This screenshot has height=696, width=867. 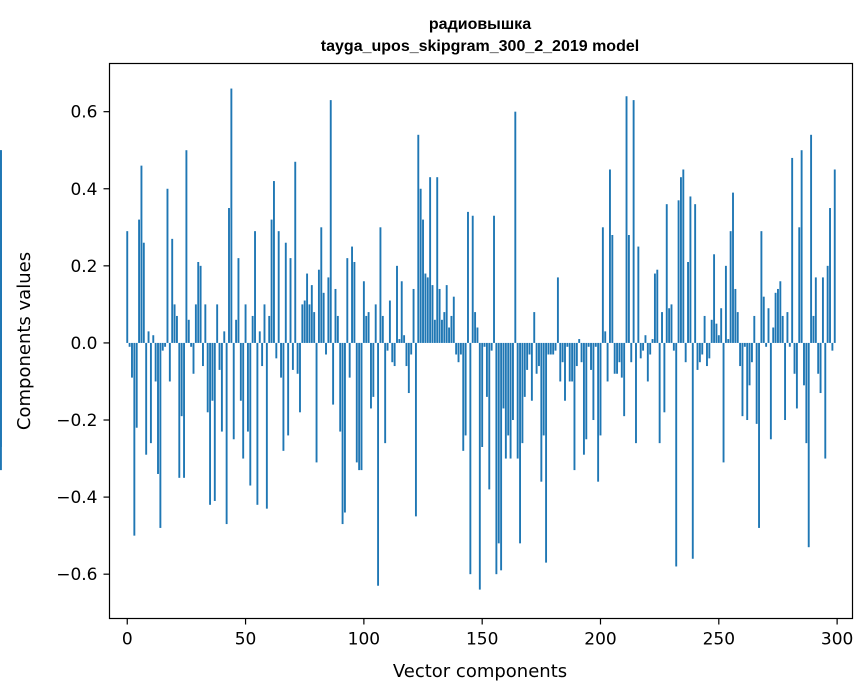 What do you see at coordinates (837, 640) in the screenshot?
I see `x-tick-label: 300` at bounding box center [837, 640].